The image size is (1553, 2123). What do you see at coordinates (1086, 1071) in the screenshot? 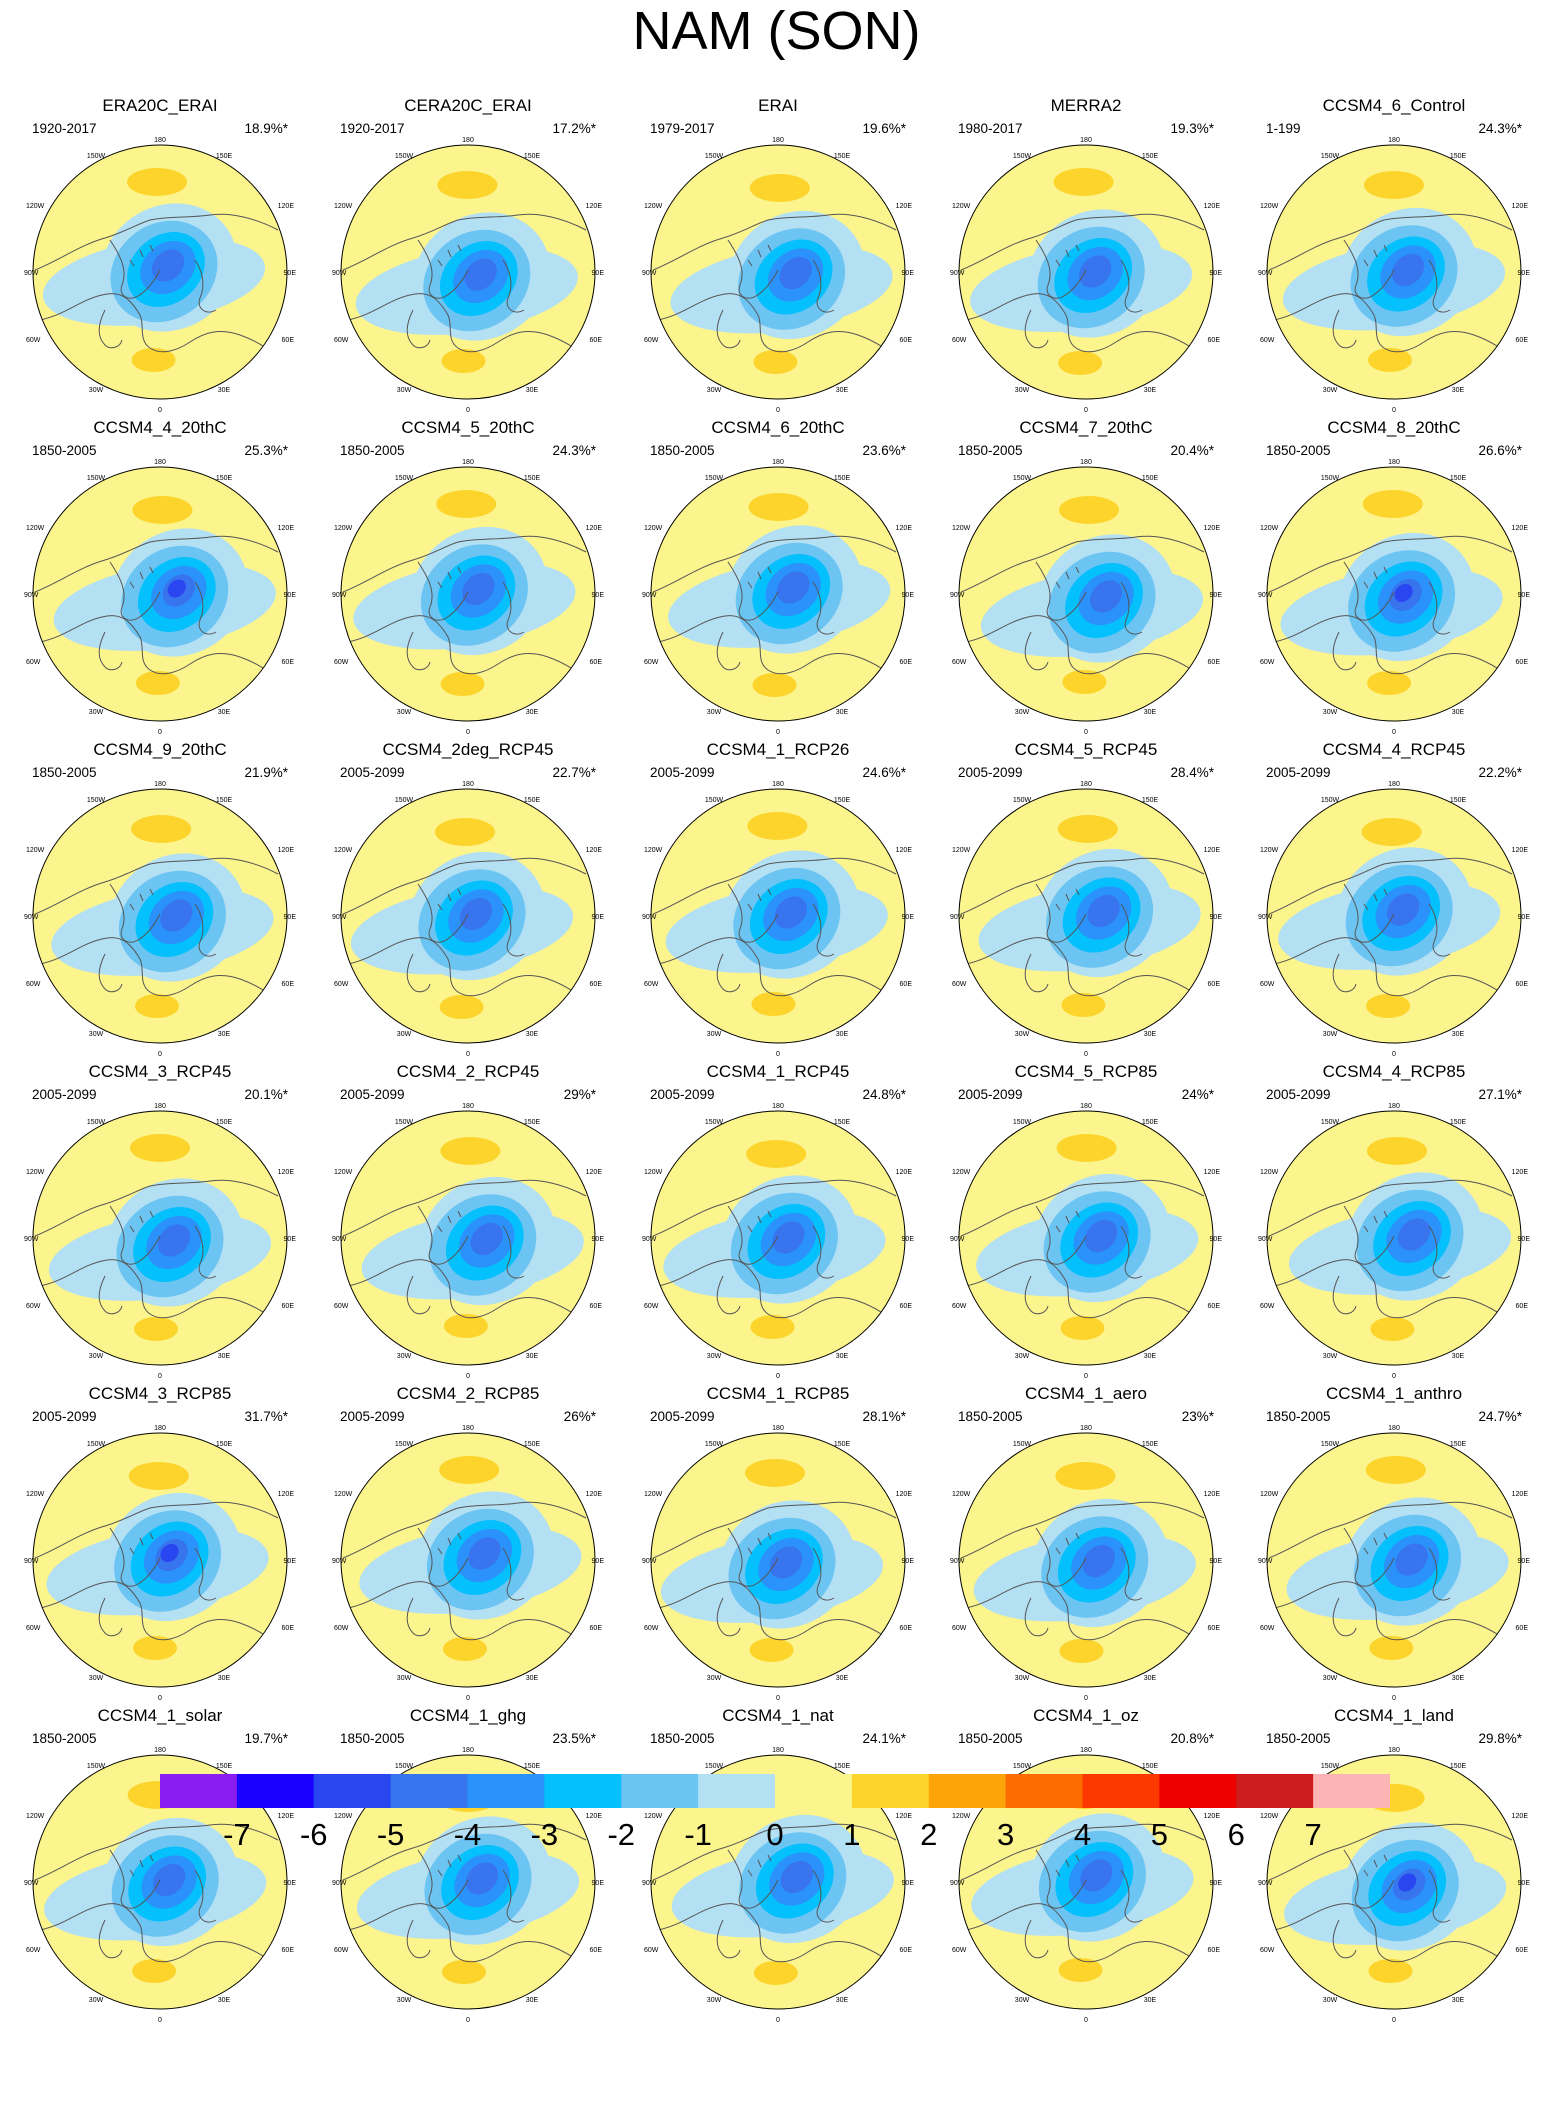
I see `panel-title: CCSM4_5_RCP85` at bounding box center [1086, 1071].